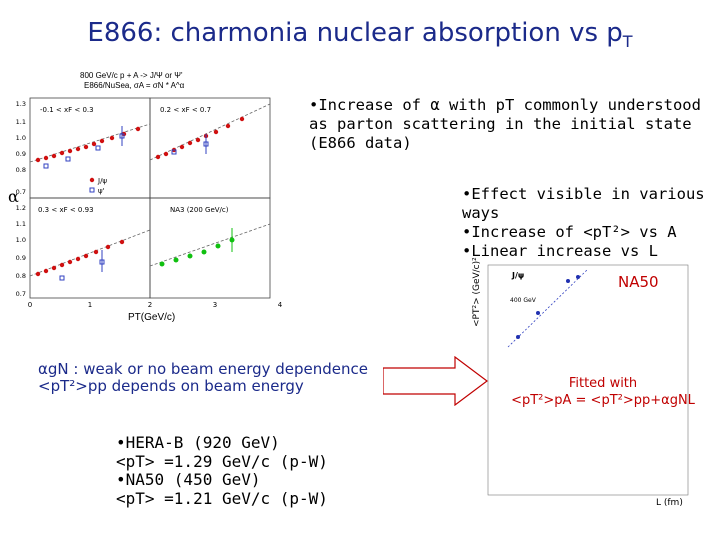 The width and height of the screenshot is (720, 540). I want to click on panel-4-frame, so click(210, 248).